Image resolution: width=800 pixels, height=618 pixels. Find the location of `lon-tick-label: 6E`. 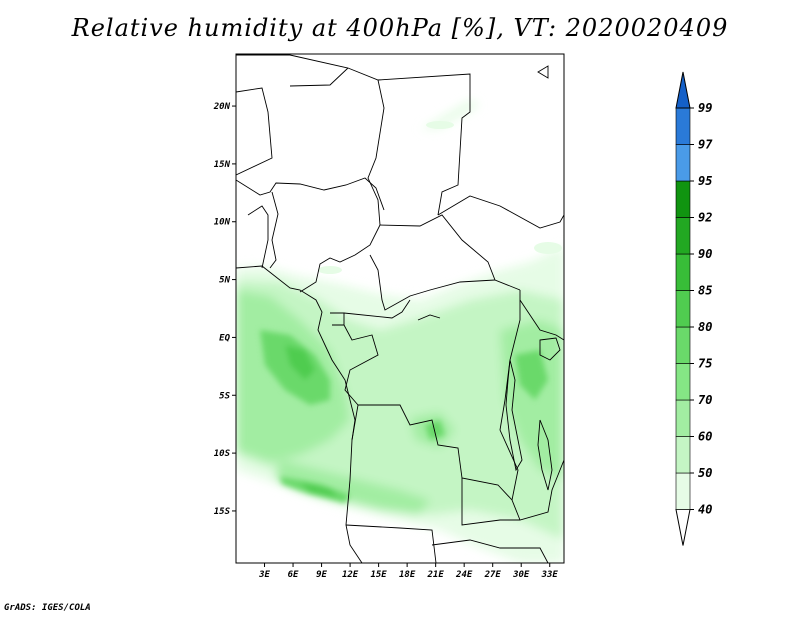

lon-tick-label: 6E is located at coordinates (293, 575).